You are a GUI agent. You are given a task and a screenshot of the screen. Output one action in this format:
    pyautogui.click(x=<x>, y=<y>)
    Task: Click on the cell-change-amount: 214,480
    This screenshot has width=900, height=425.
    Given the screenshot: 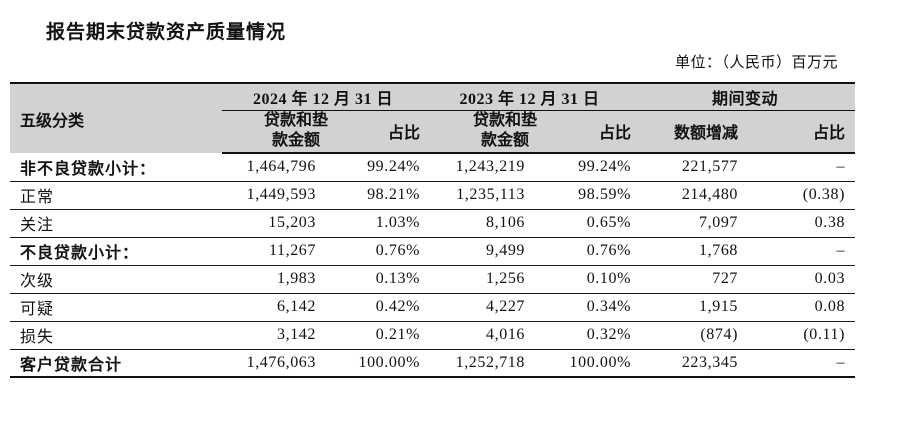 What is the action you would take?
    pyautogui.click(x=689, y=195)
    